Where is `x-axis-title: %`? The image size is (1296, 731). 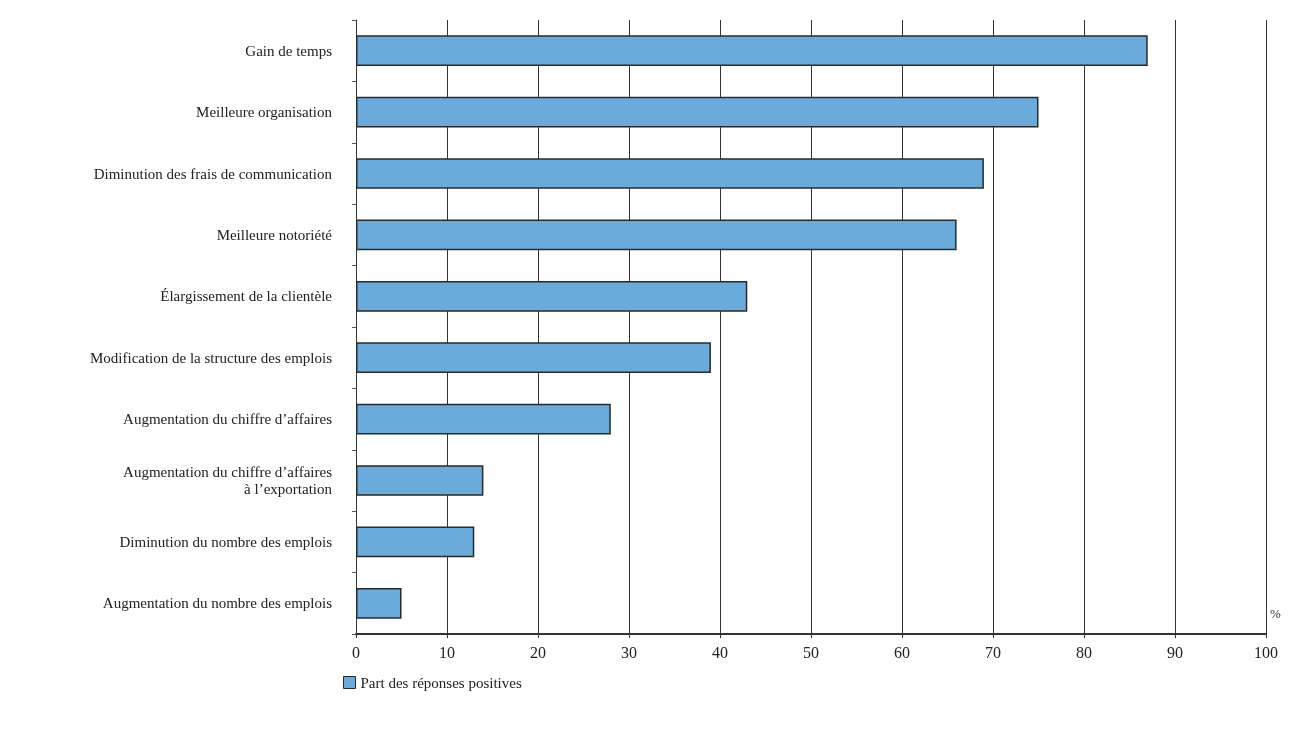 x-axis-title: % is located at coordinates (1275, 613).